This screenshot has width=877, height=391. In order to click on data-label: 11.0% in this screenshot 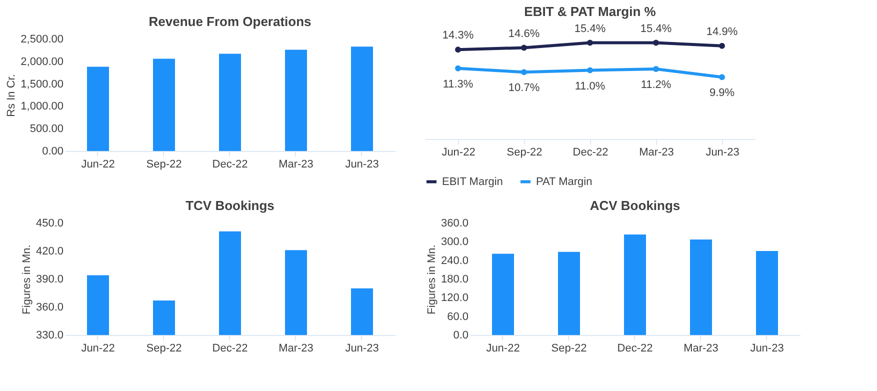, I will do `click(590, 86)`.